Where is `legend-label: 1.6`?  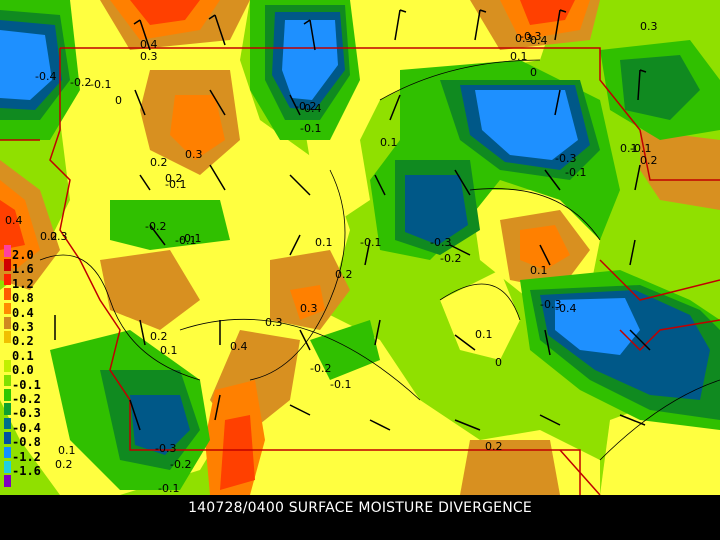
legend-label: 1.6 is located at coordinates (23, 269).